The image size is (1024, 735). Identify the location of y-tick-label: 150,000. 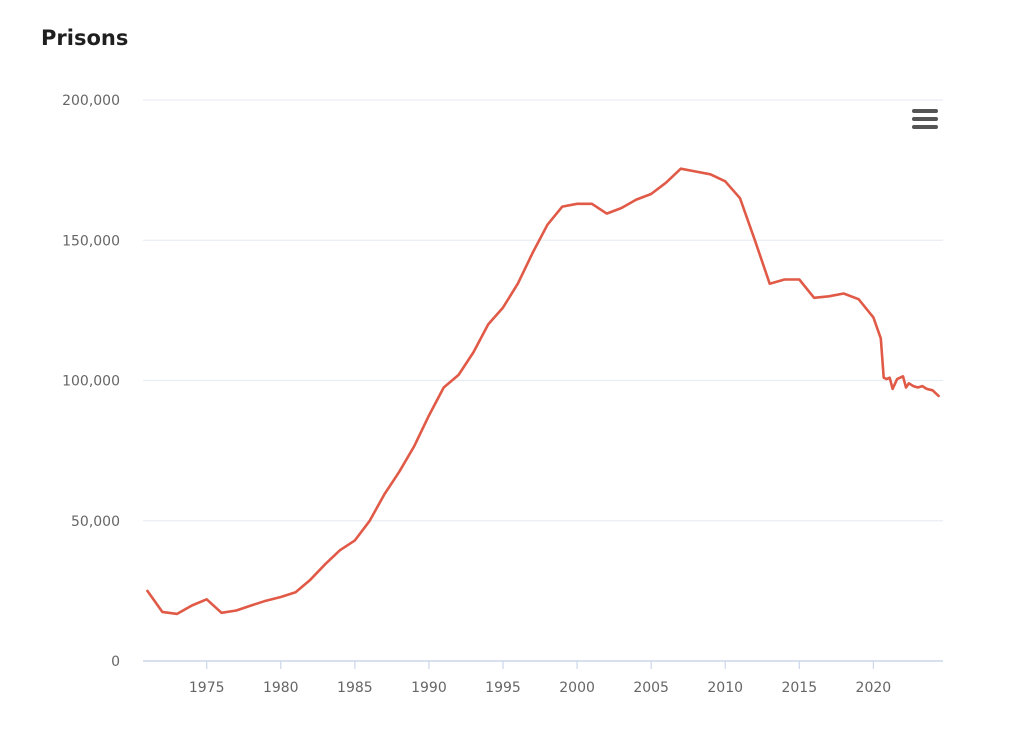
(91, 241).